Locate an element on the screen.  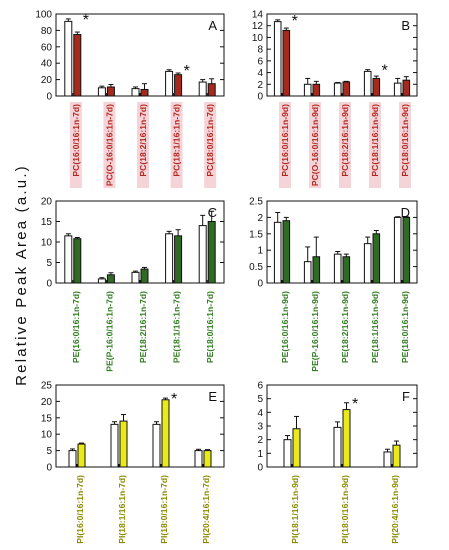
y-tick-label: 2 is located at coordinates (260, 218).